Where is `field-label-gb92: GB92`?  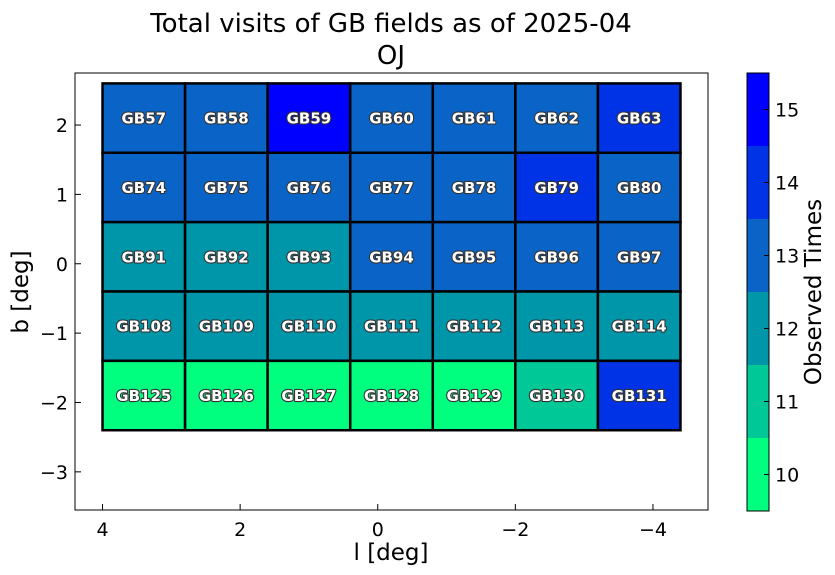
field-label-gb92: GB92 is located at coordinates (226, 257).